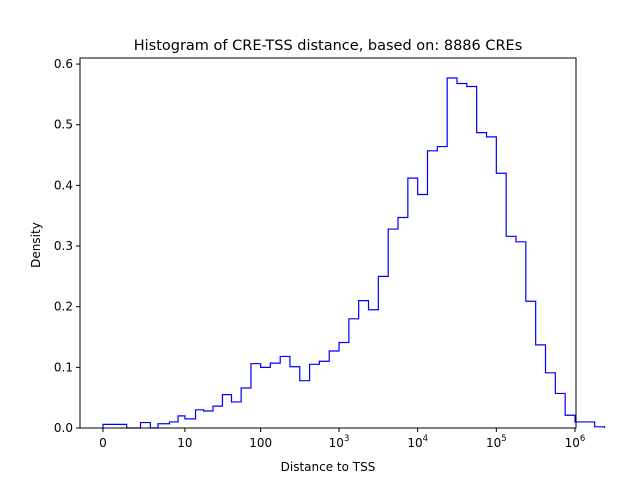 The height and width of the screenshot is (480, 640). What do you see at coordinates (575, 442) in the screenshot?
I see `x-tick-label: 10⁶` at bounding box center [575, 442].